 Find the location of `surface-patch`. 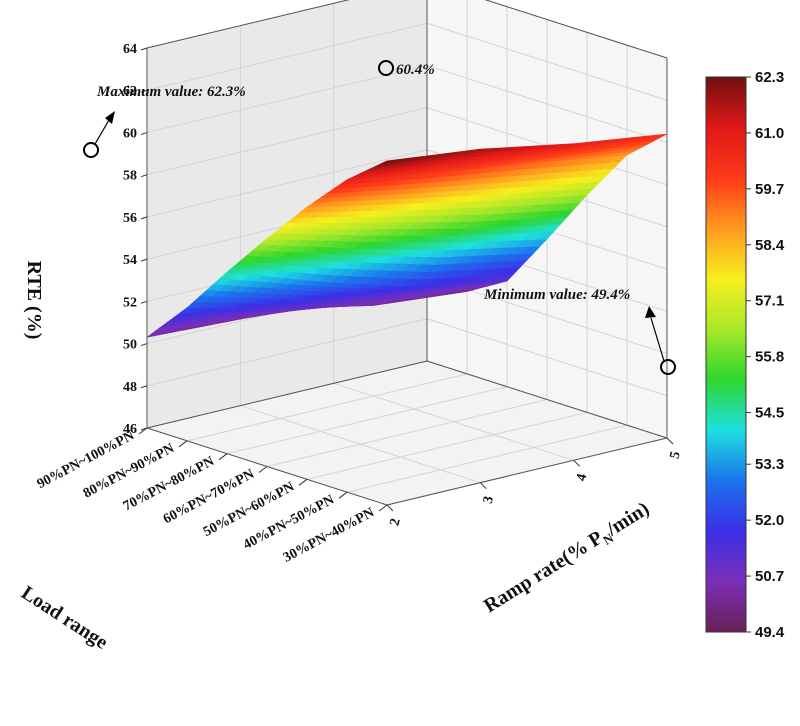

surface-patch is located at coordinates (658, 136).